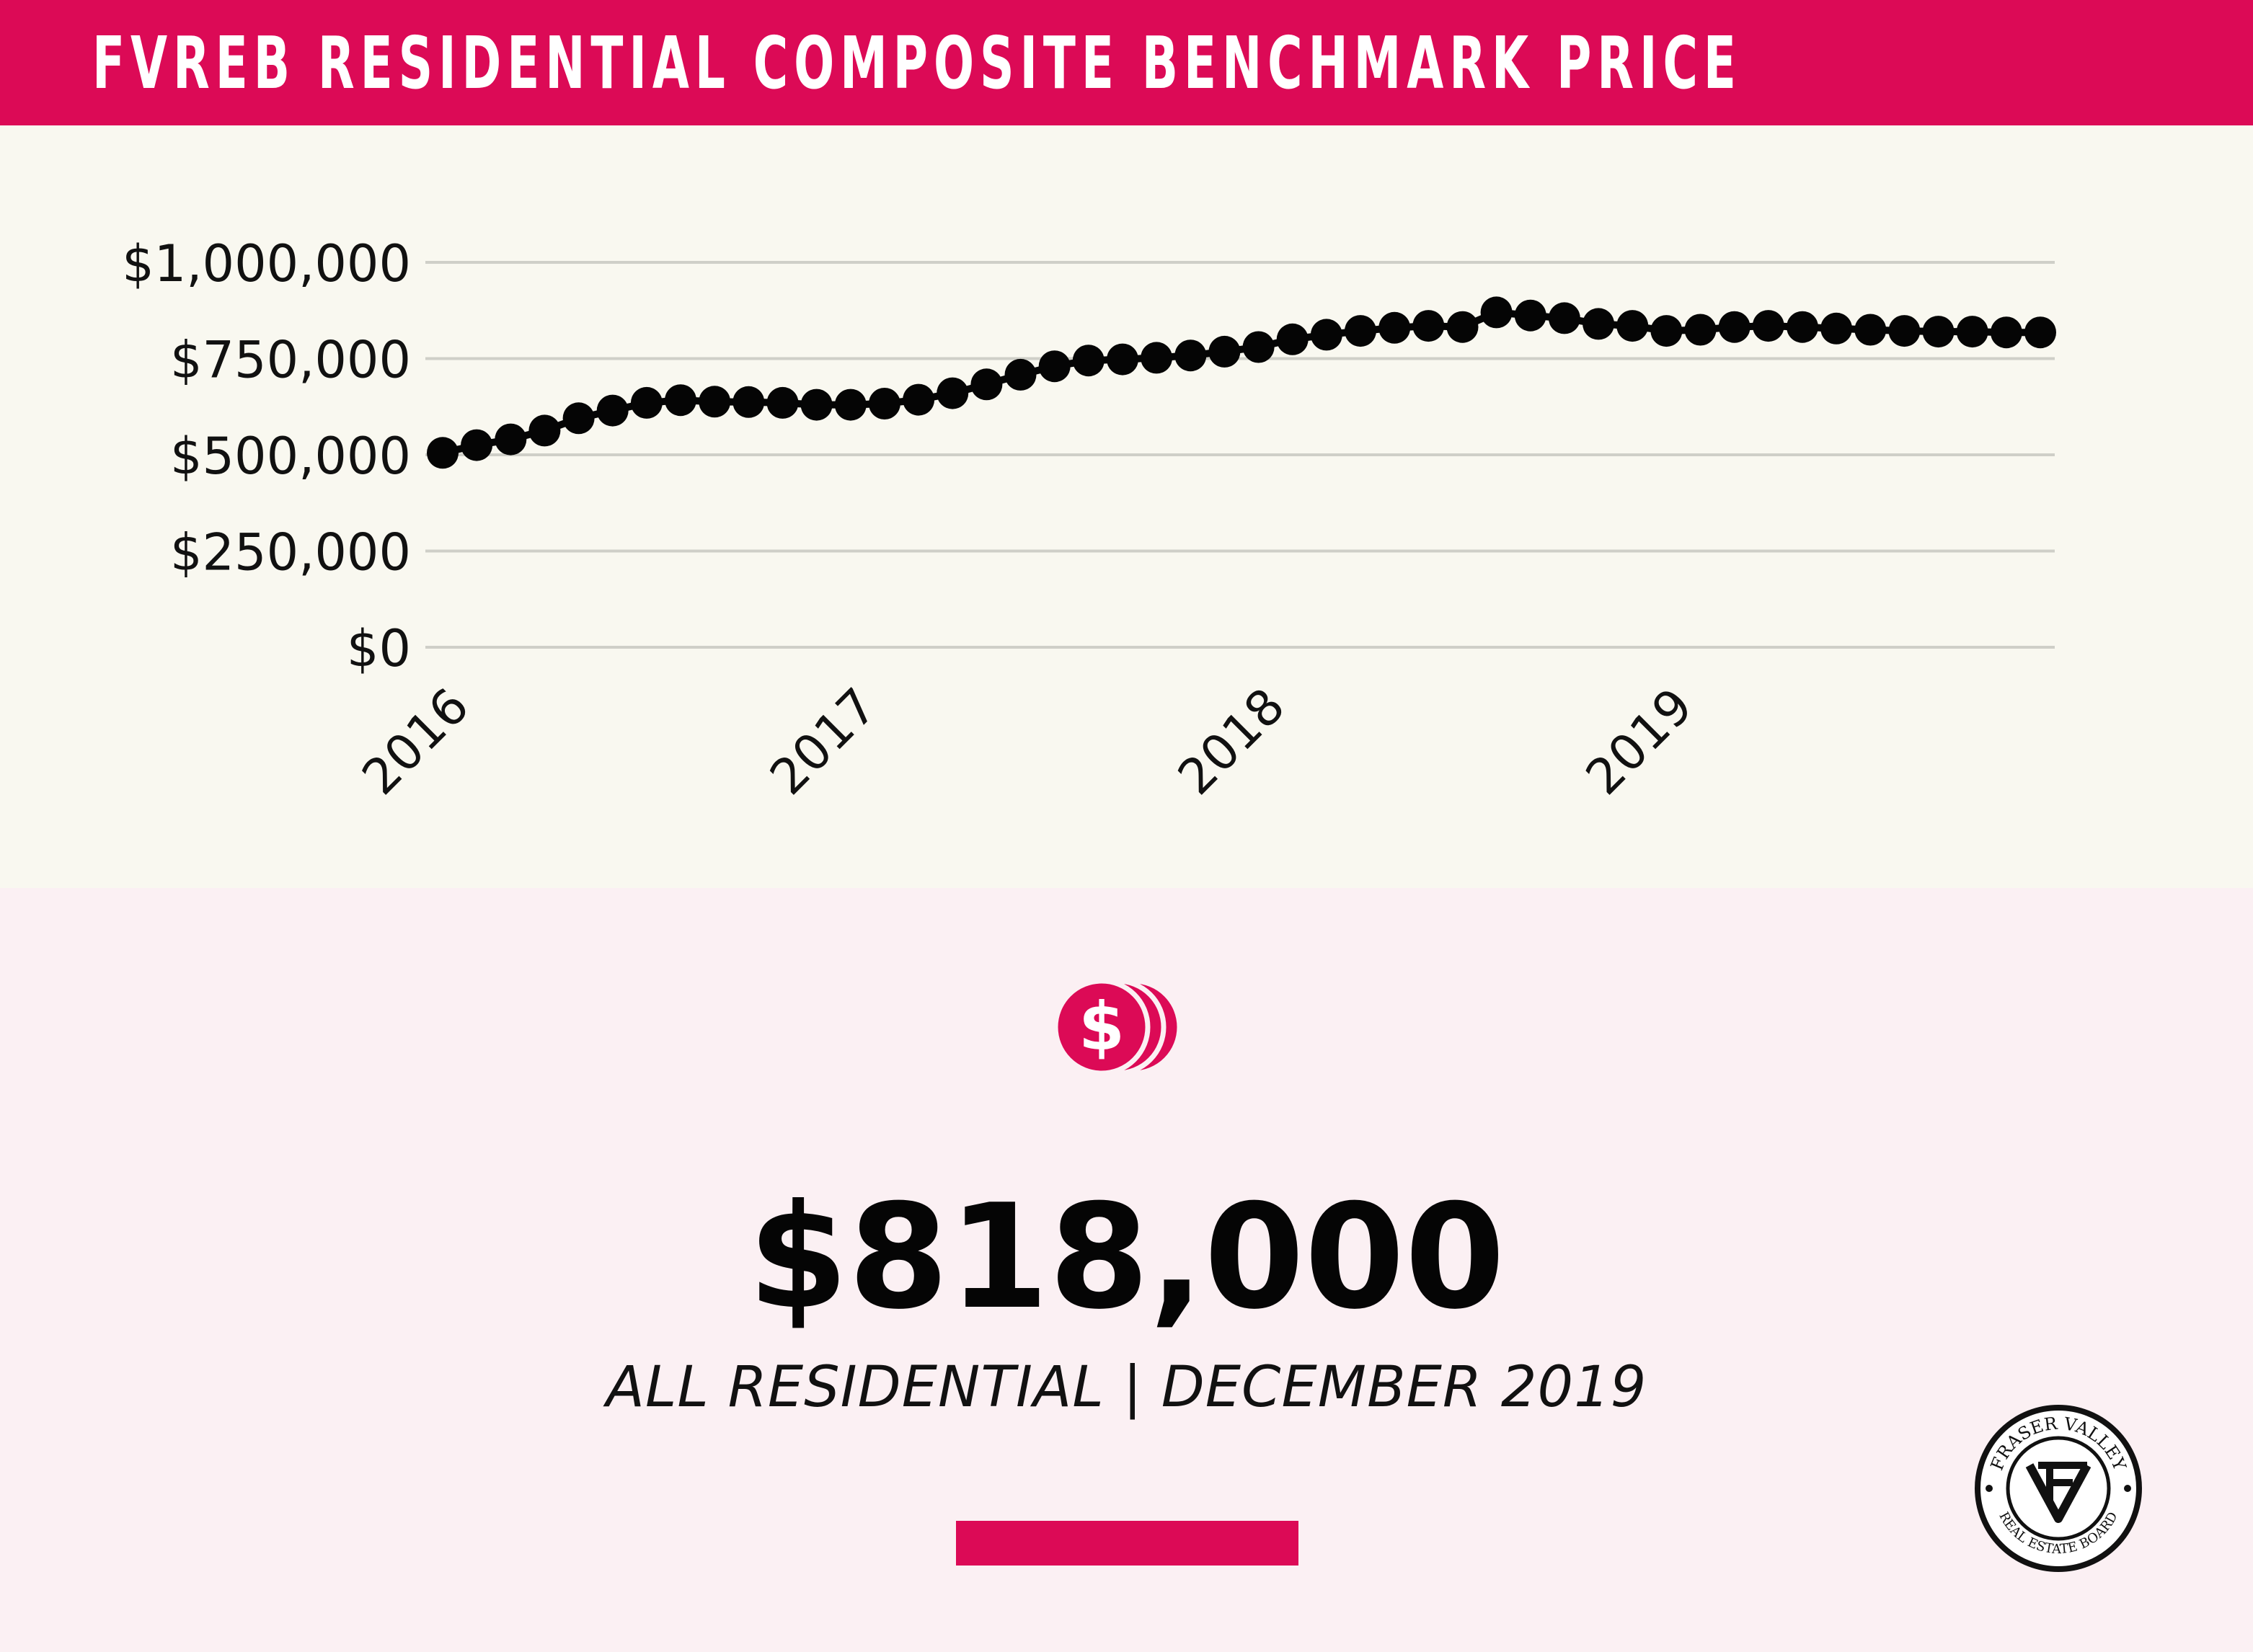 The image size is (2253, 1652). Describe the element at coordinates (1232, 742) in the screenshot. I see `x-tick-label: 2018` at that location.